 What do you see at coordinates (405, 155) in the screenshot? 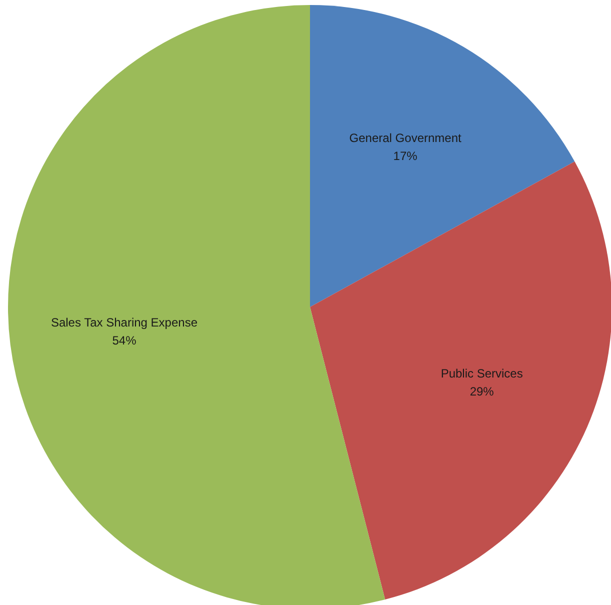
I see `data-label: 17%` at bounding box center [405, 155].